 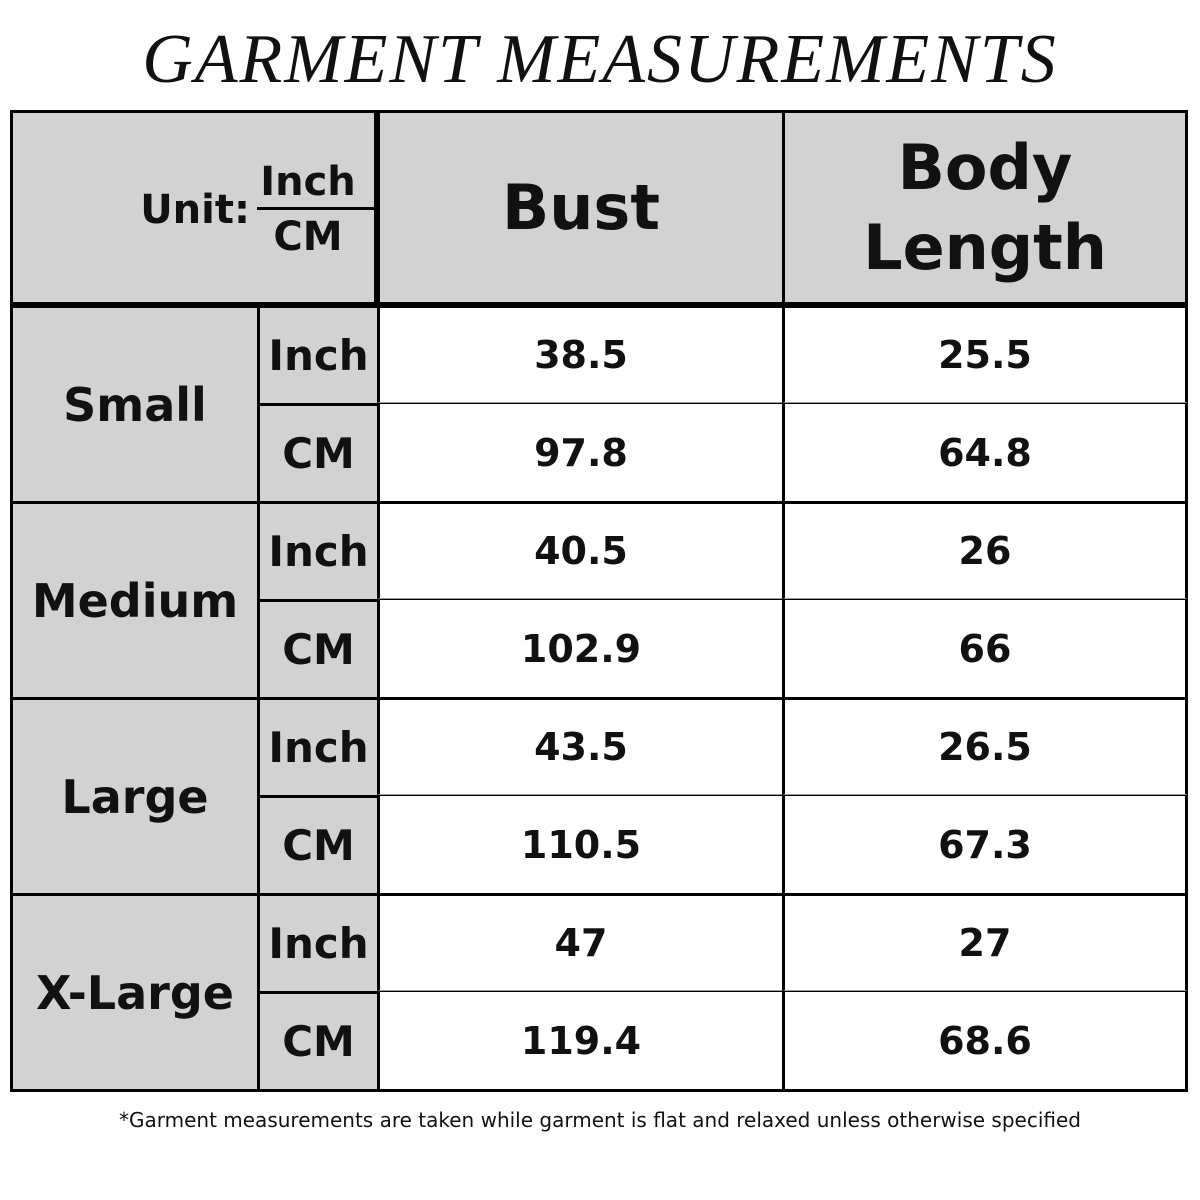 I want to click on value-cell: 25.5, so click(x=985, y=354).